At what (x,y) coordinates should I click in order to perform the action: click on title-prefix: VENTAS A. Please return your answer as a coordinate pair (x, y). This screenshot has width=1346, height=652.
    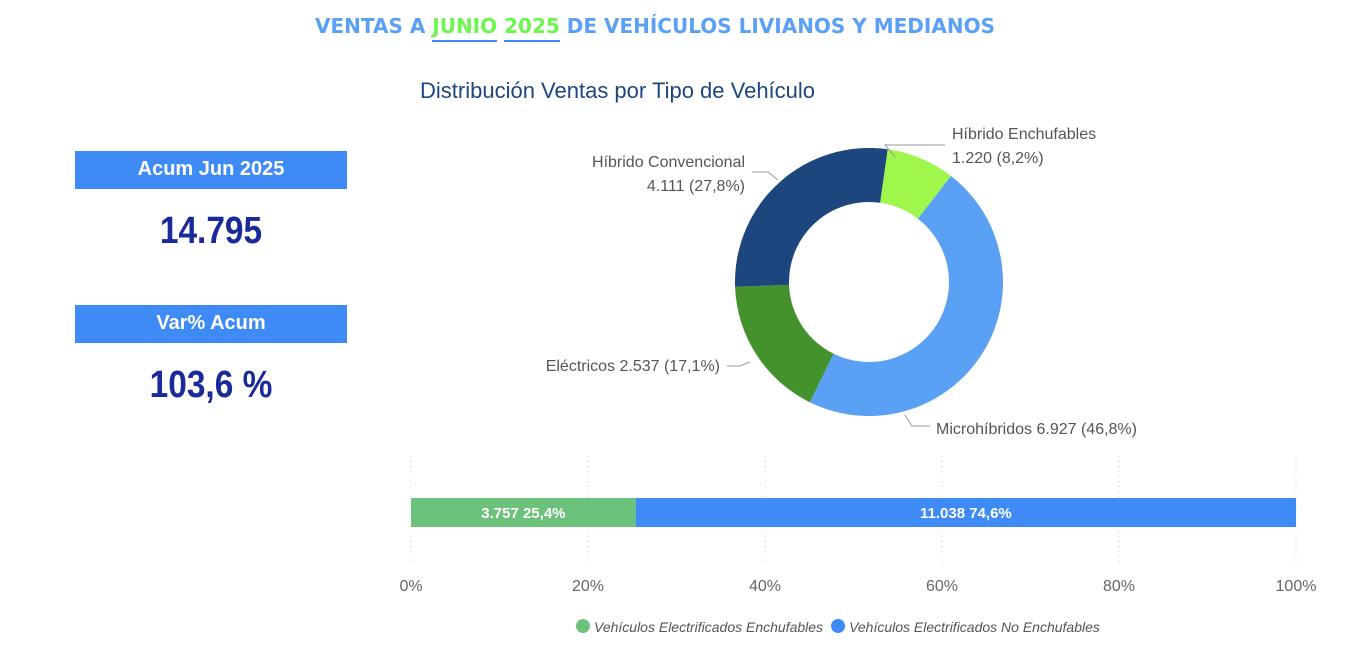
    Looking at the image, I should click on (374, 26).